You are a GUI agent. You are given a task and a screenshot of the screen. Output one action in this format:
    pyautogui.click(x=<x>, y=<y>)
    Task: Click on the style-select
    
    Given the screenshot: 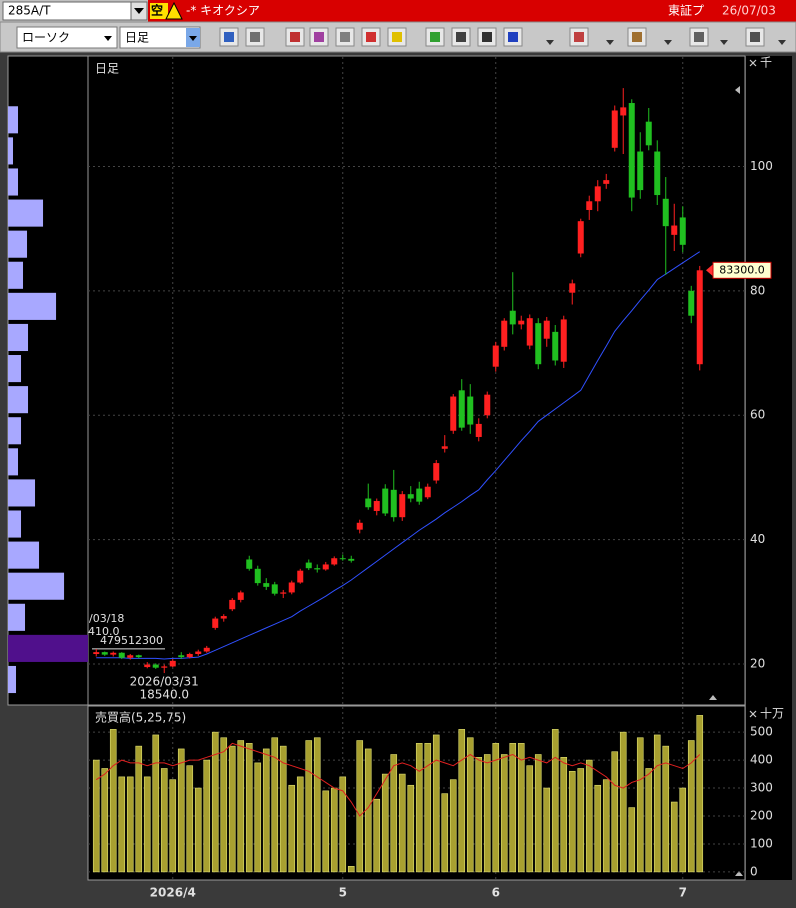 What is the action you would take?
    pyautogui.click(x=67, y=37)
    